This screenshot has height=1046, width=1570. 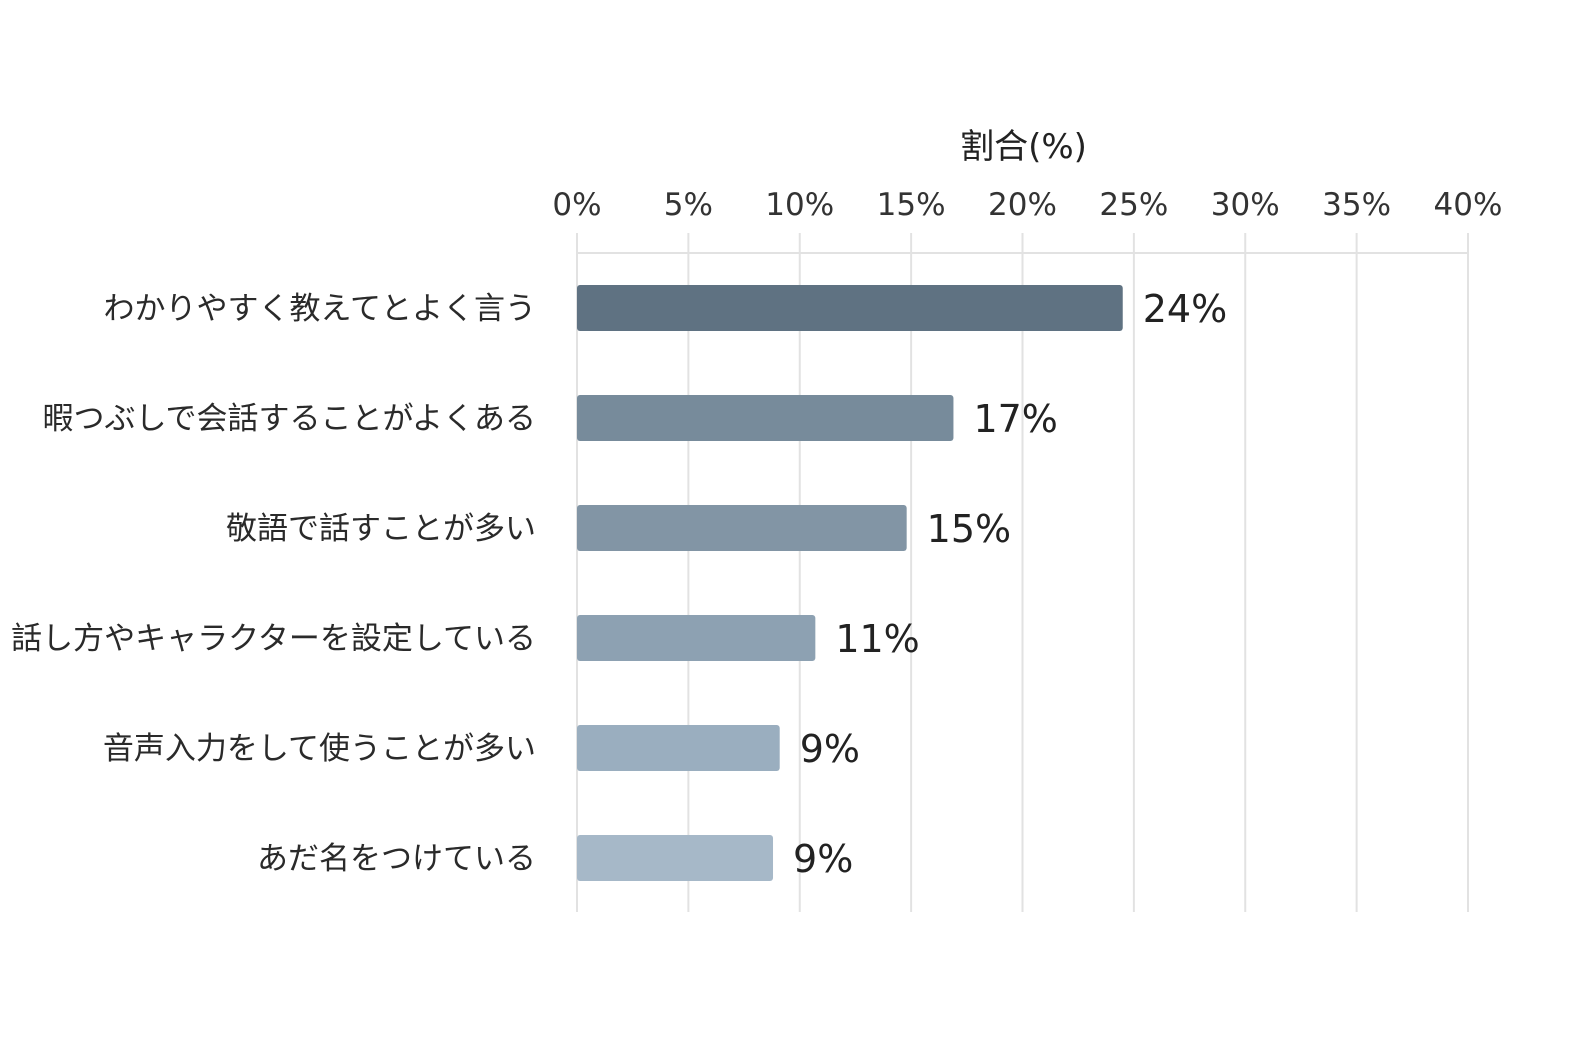 I want to click on x-tick-label: 30%, so click(x=1245, y=205).